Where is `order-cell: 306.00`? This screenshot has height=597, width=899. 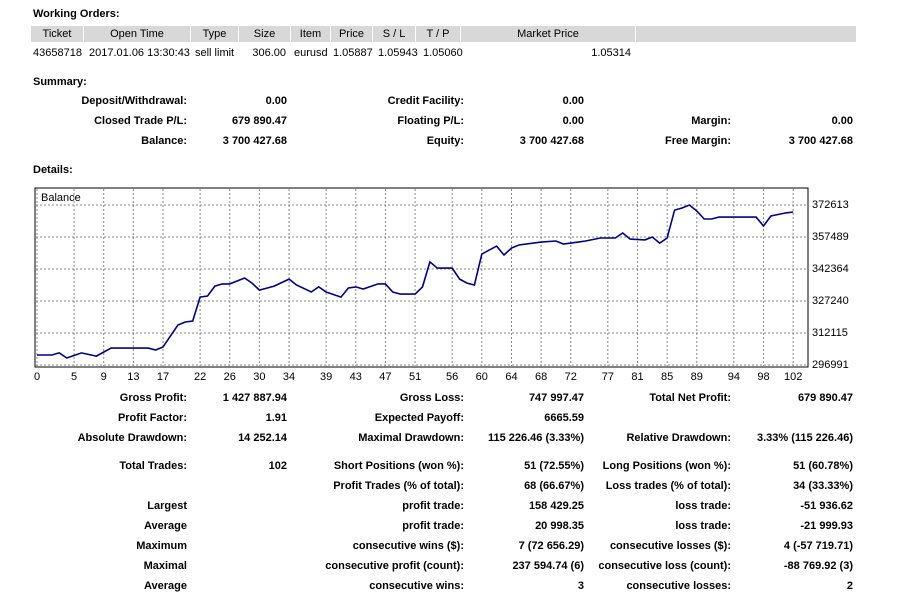 order-cell: 306.00 is located at coordinates (269, 53).